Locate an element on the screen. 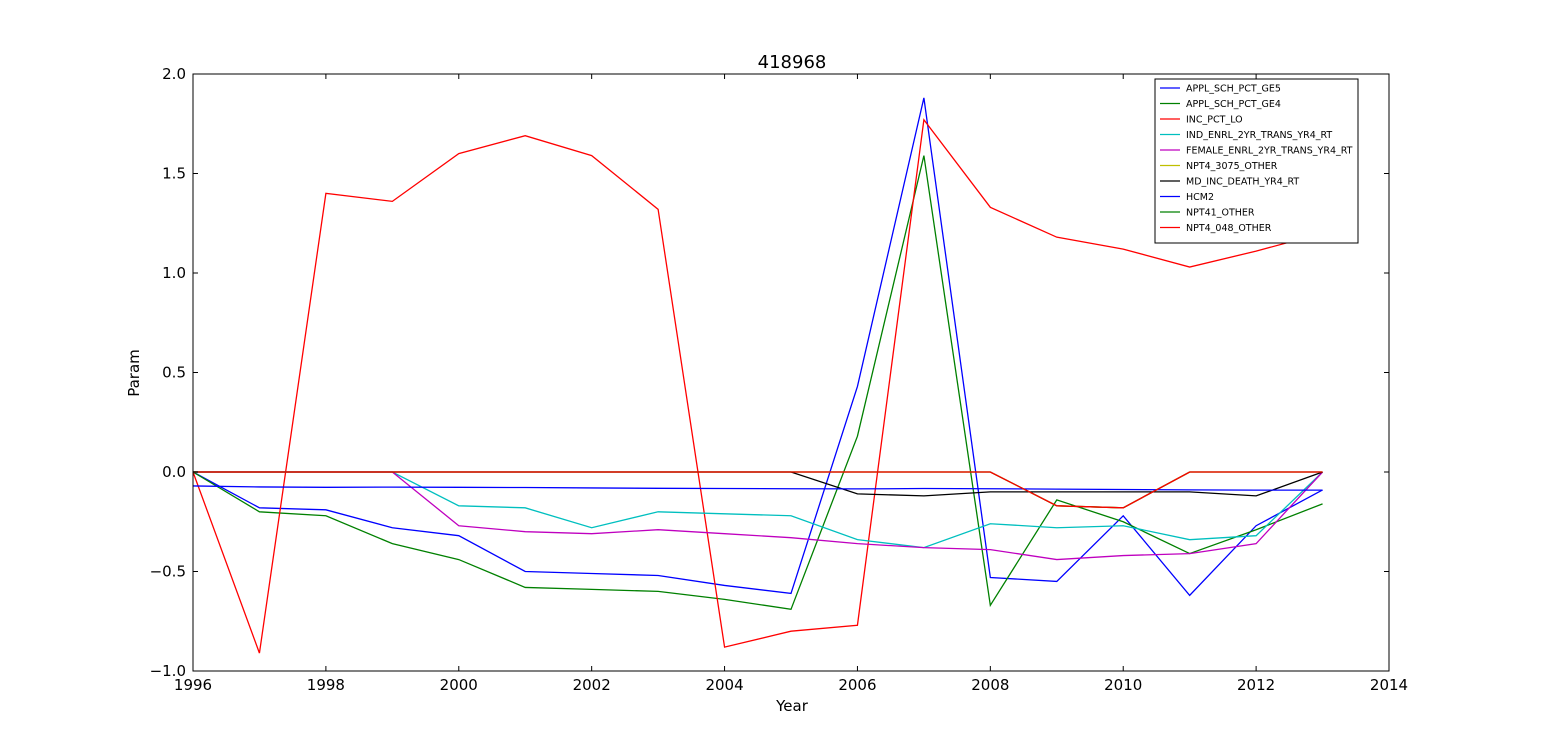 This screenshot has width=1543, height=746. legend-label-1: APPL_SCH_PCT_GE4 is located at coordinates (1233, 104).